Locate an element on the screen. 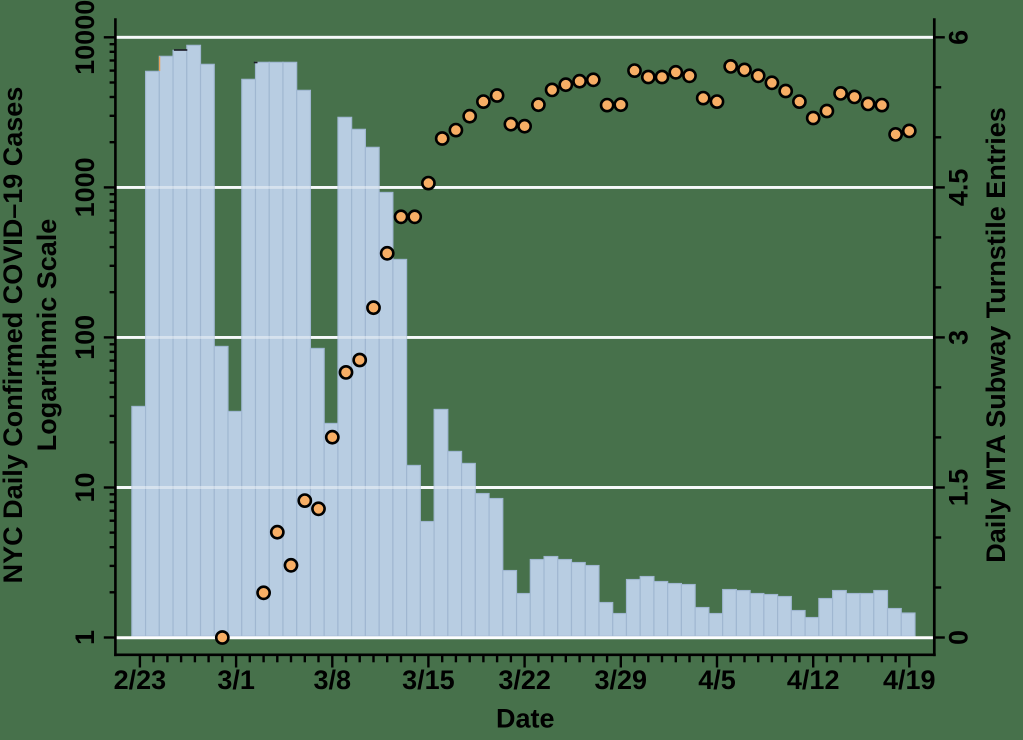  svg-text: 0 is located at coordinates (959, 637).